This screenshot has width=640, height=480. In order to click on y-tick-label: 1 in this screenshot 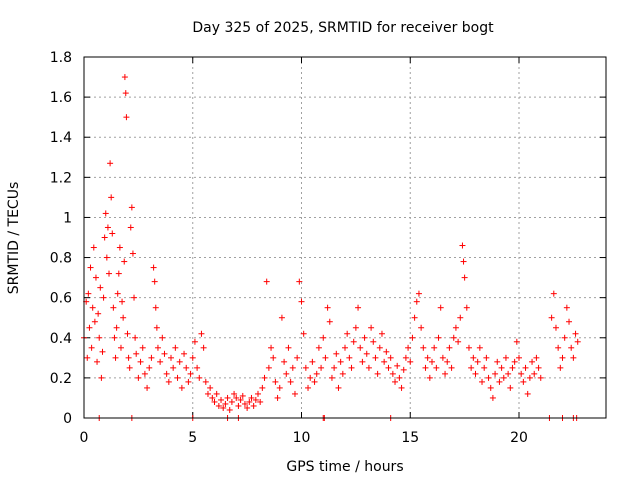, I will do `click(67, 218)`.